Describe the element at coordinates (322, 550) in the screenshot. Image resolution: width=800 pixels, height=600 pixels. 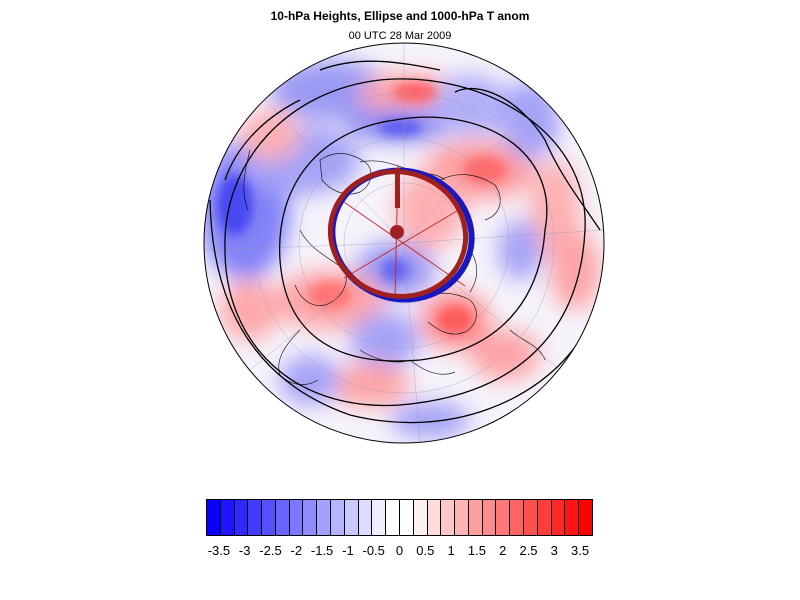
I see `colorbar-tick-label: -1.5` at that location.